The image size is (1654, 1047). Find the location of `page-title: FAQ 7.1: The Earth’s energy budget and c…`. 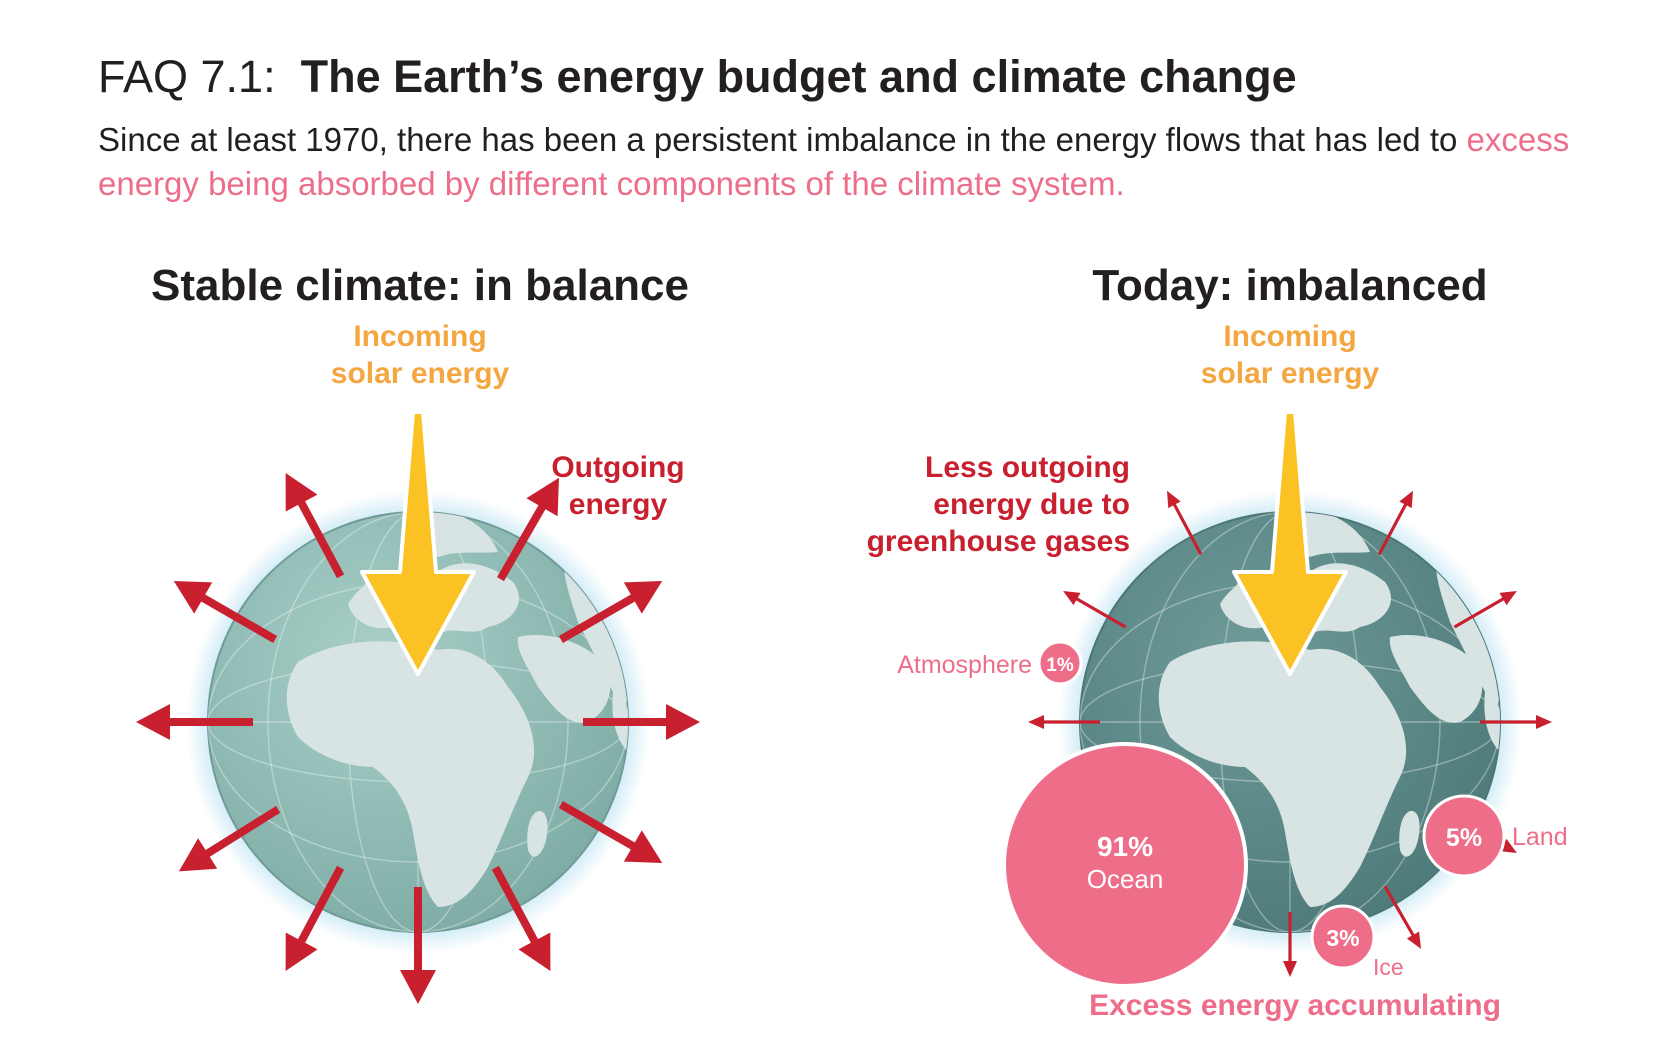

page-title: FAQ 7.1: The Earth’s energy budget and c… is located at coordinates (858, 77).